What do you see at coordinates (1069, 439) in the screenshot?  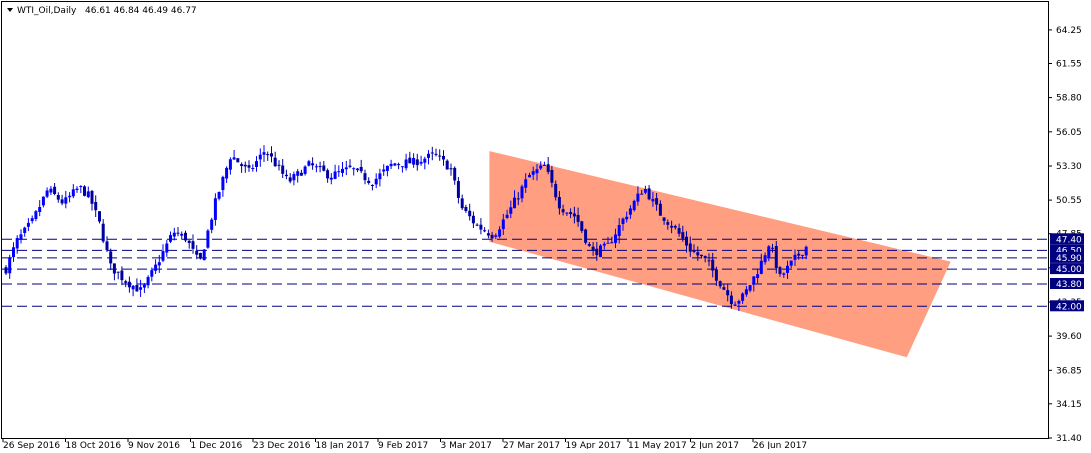 I see `y-tick-label: 31.40` at bounding box center [1069, 439].